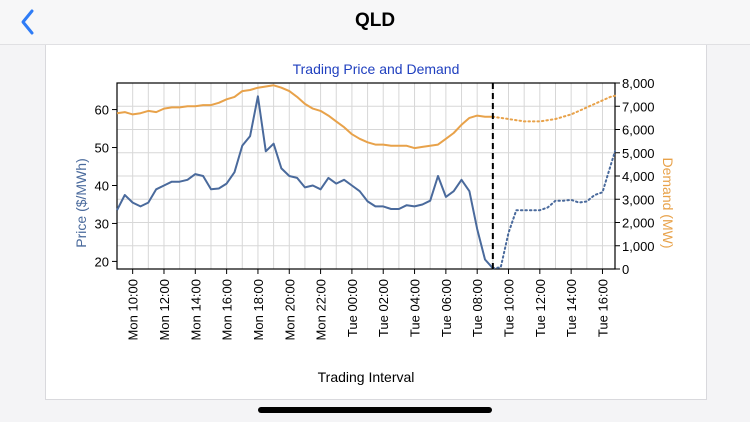 The width and height of the screenshot is (750, 422). Describe the element at coordinates (304, 117) in the screenshot. I see `demand-line` at that location.